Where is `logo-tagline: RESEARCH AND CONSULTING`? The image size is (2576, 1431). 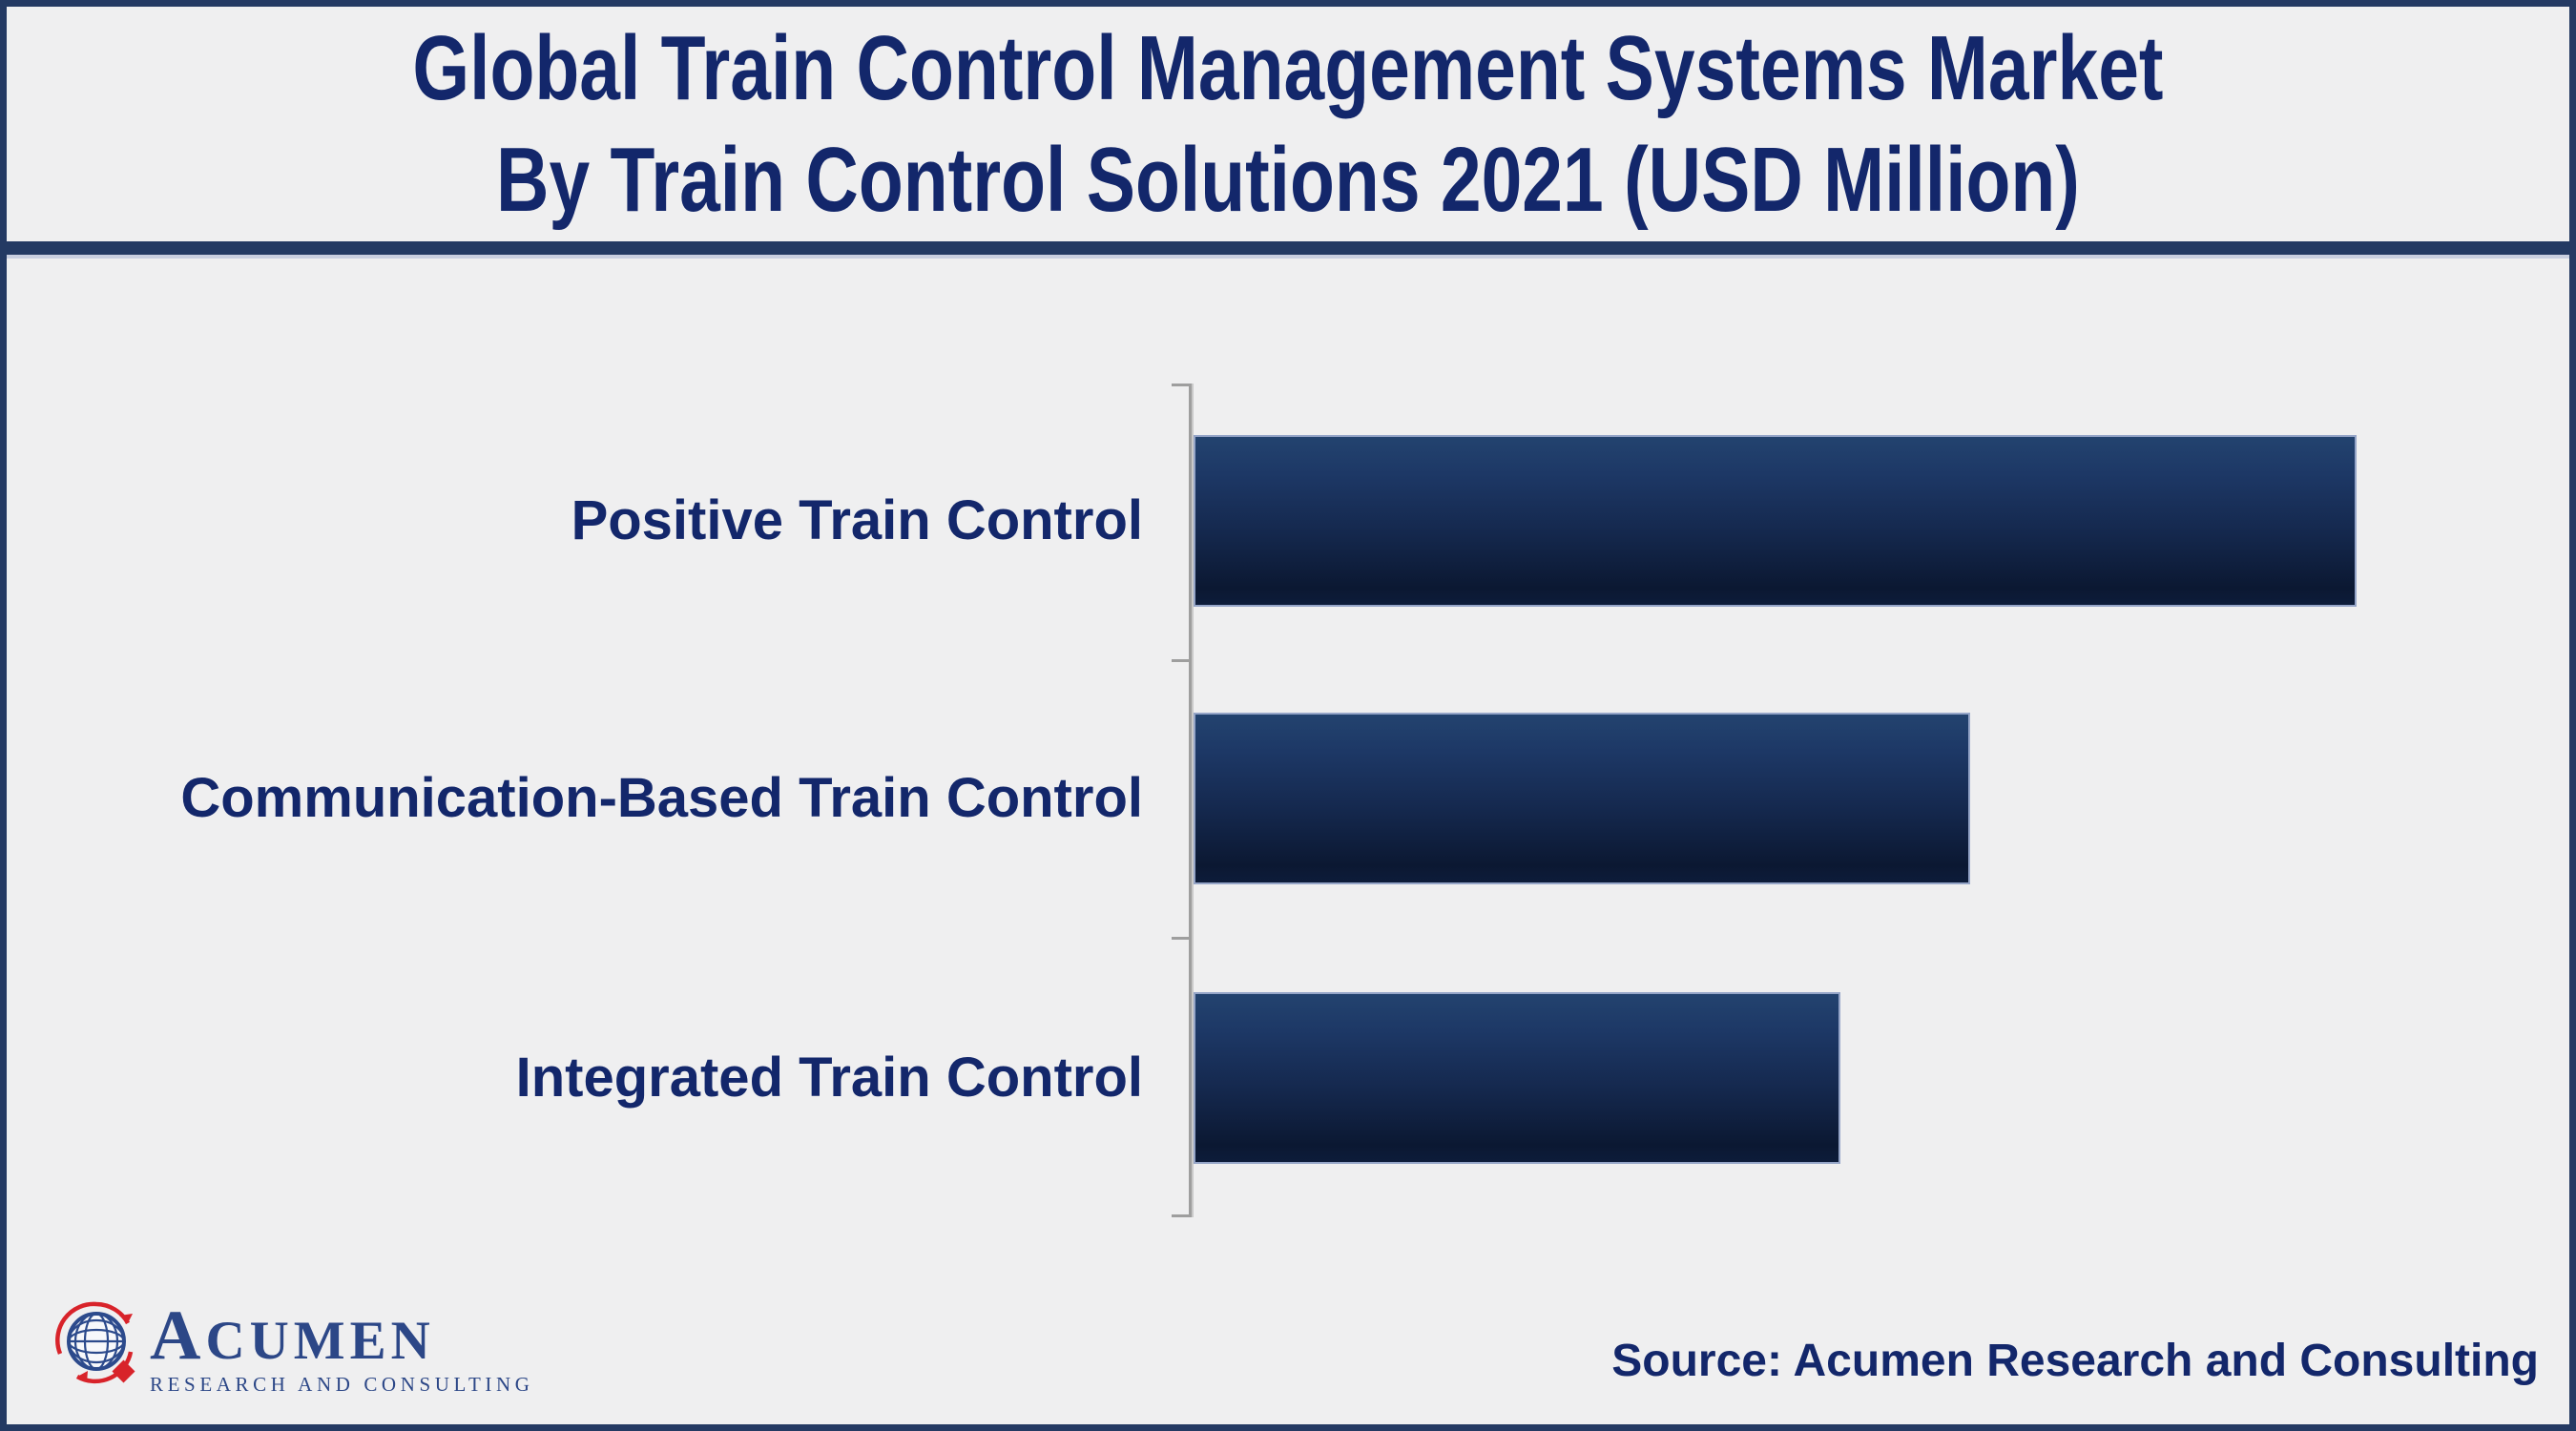 logo-tagline: RESEARCH AND CONSULTING is located at coordinates (342, 1384).